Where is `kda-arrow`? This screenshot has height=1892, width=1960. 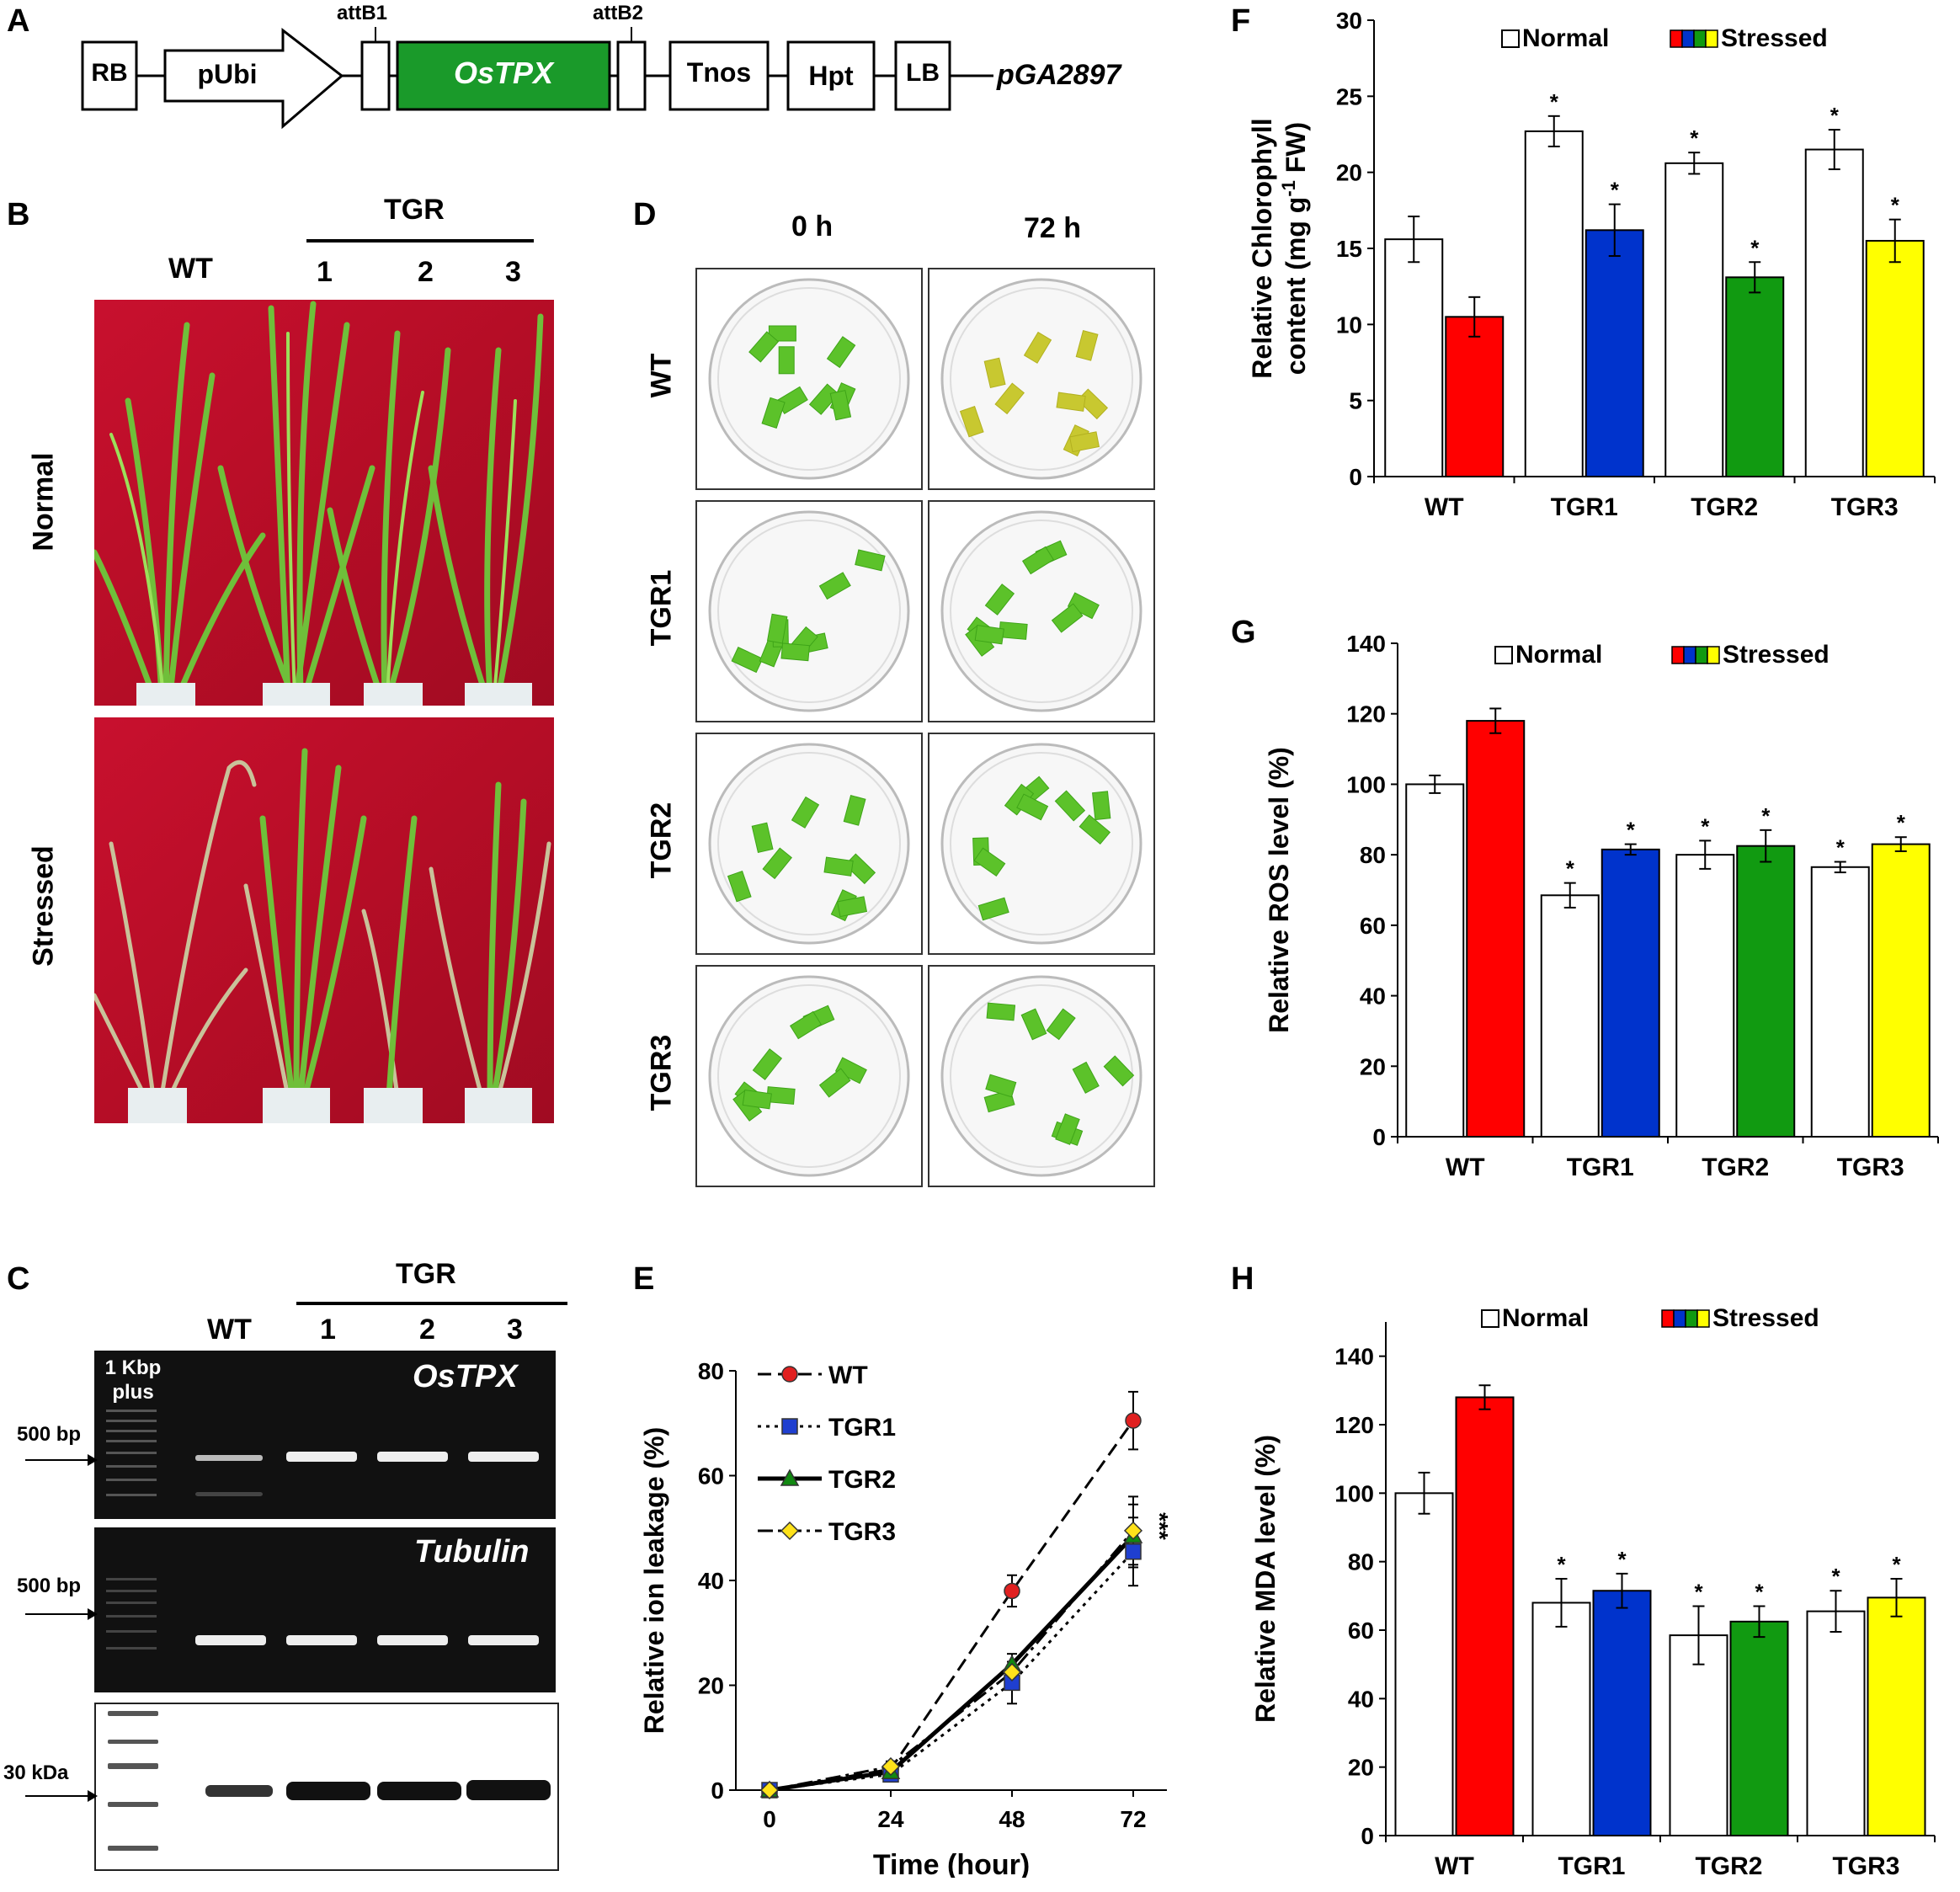
kda-arrow is located at coordinates (60, 1796).